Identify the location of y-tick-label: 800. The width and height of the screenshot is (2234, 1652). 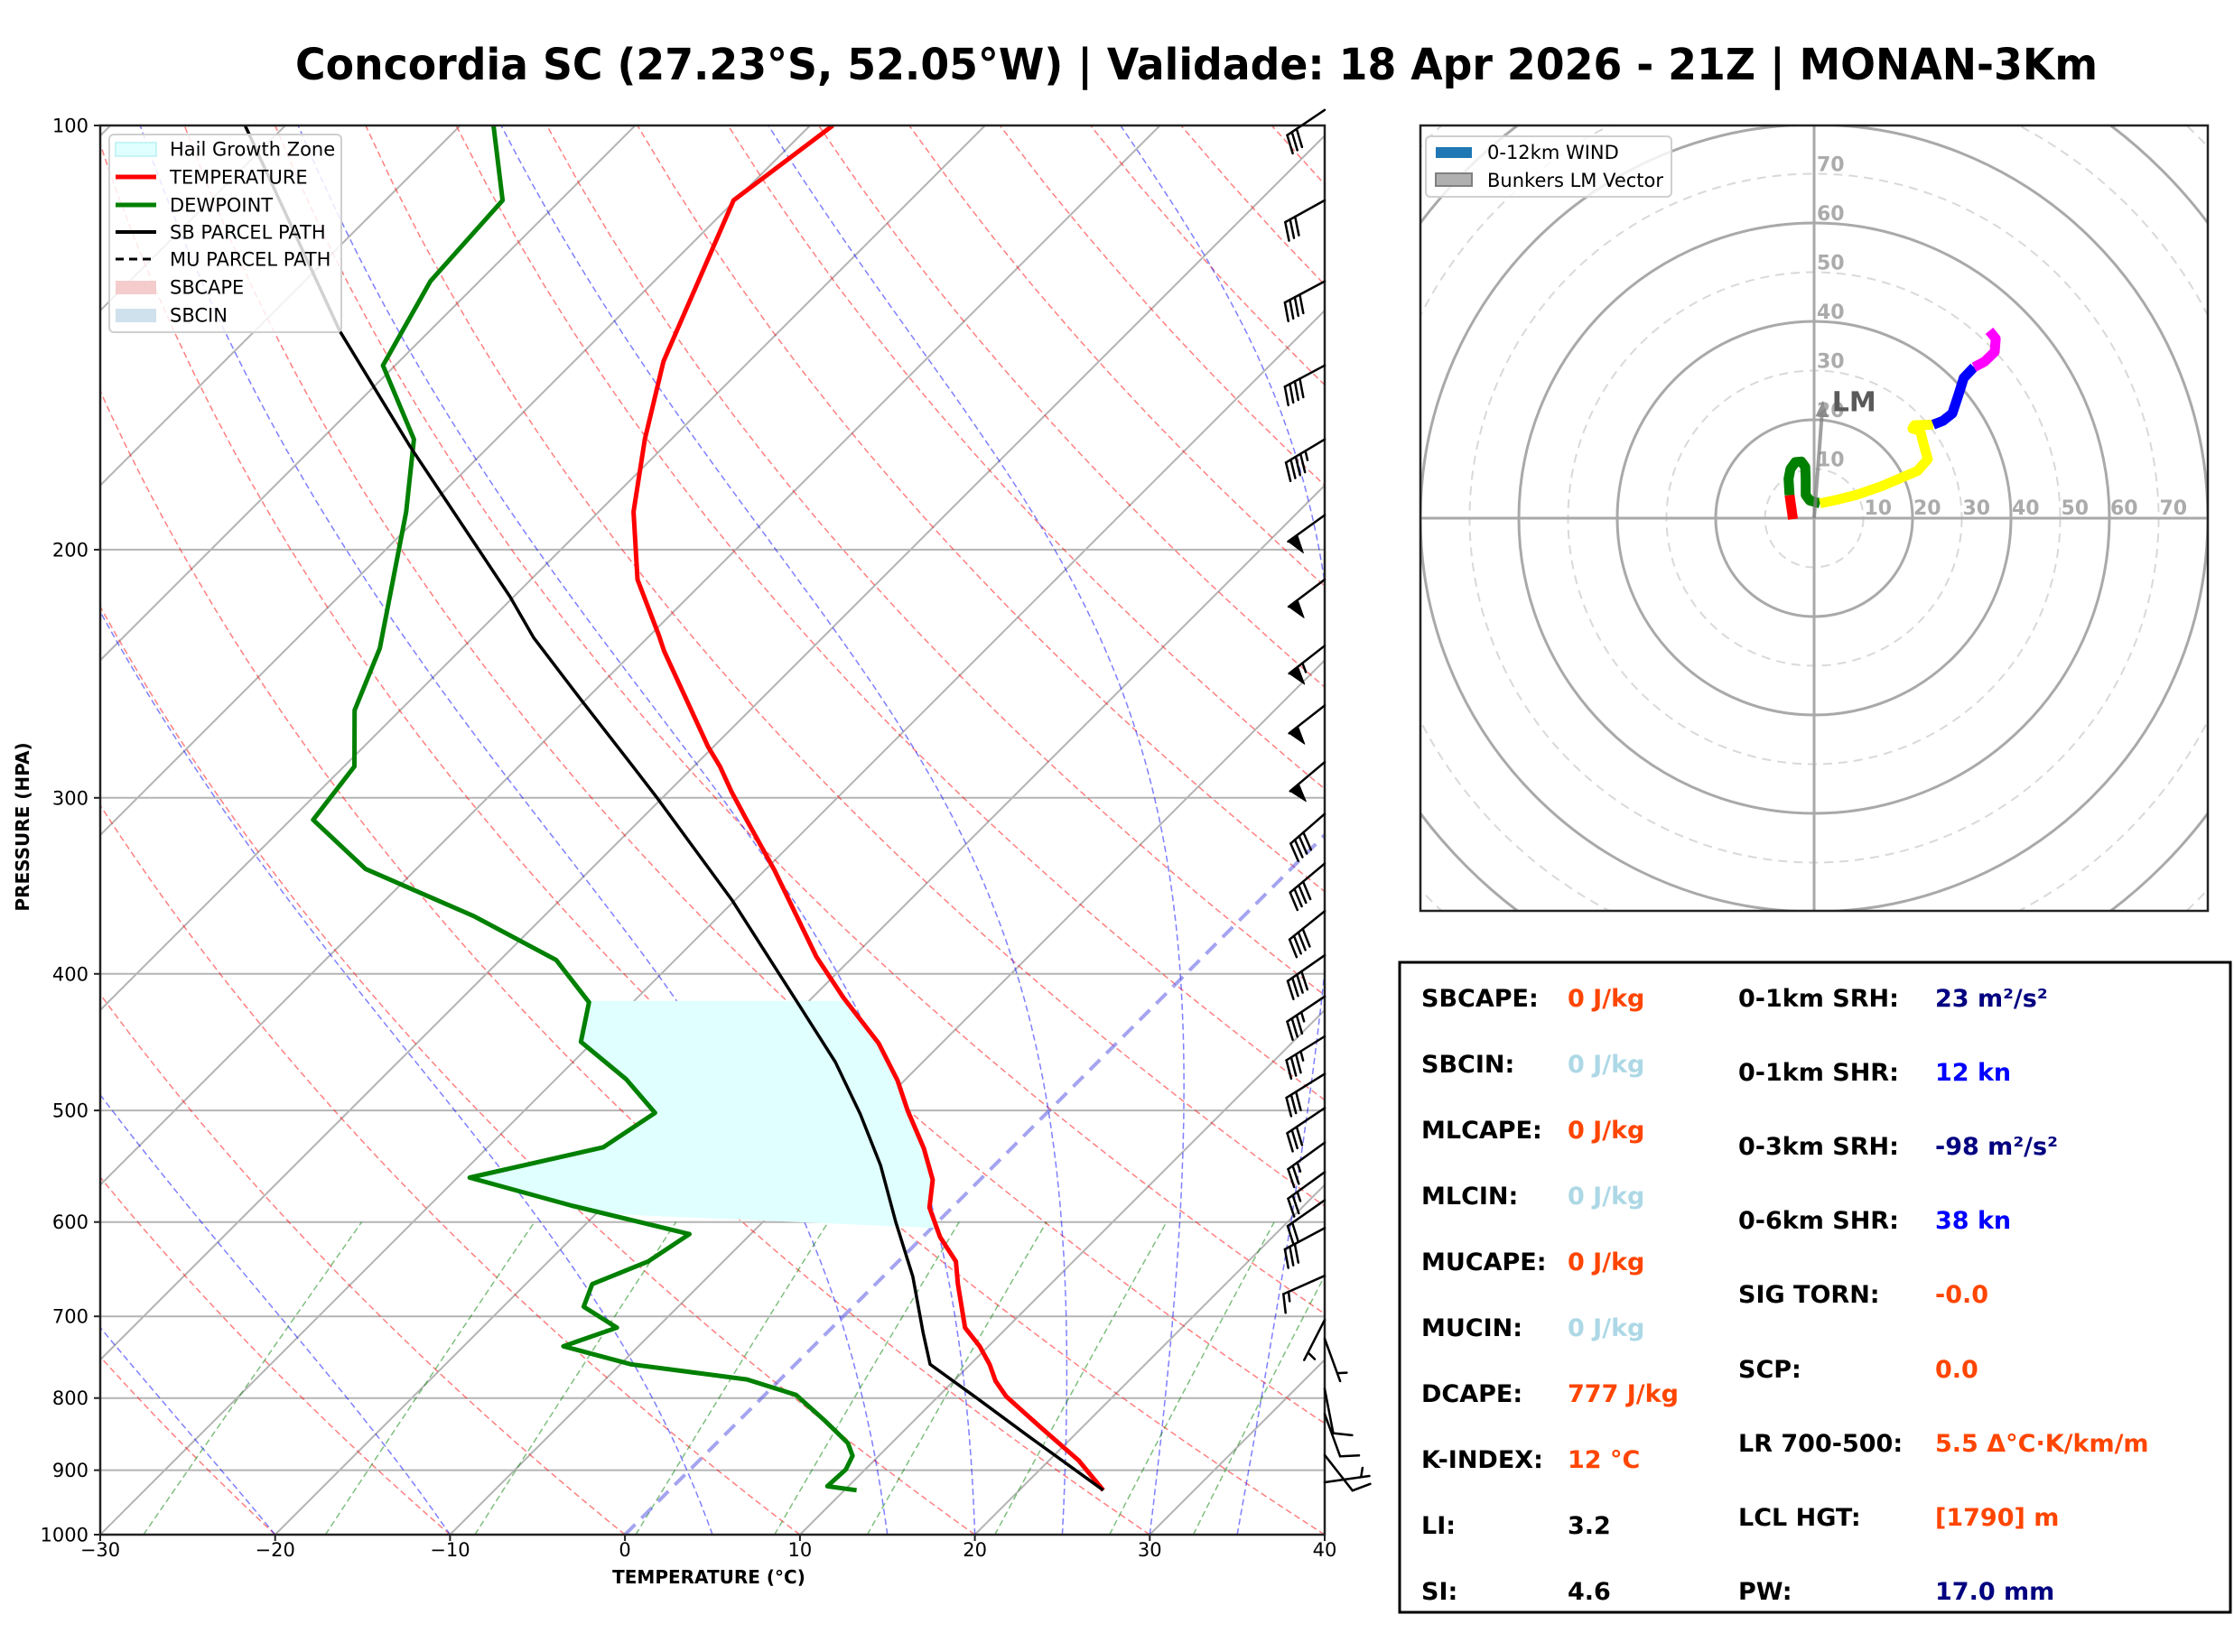
(70, 1398).